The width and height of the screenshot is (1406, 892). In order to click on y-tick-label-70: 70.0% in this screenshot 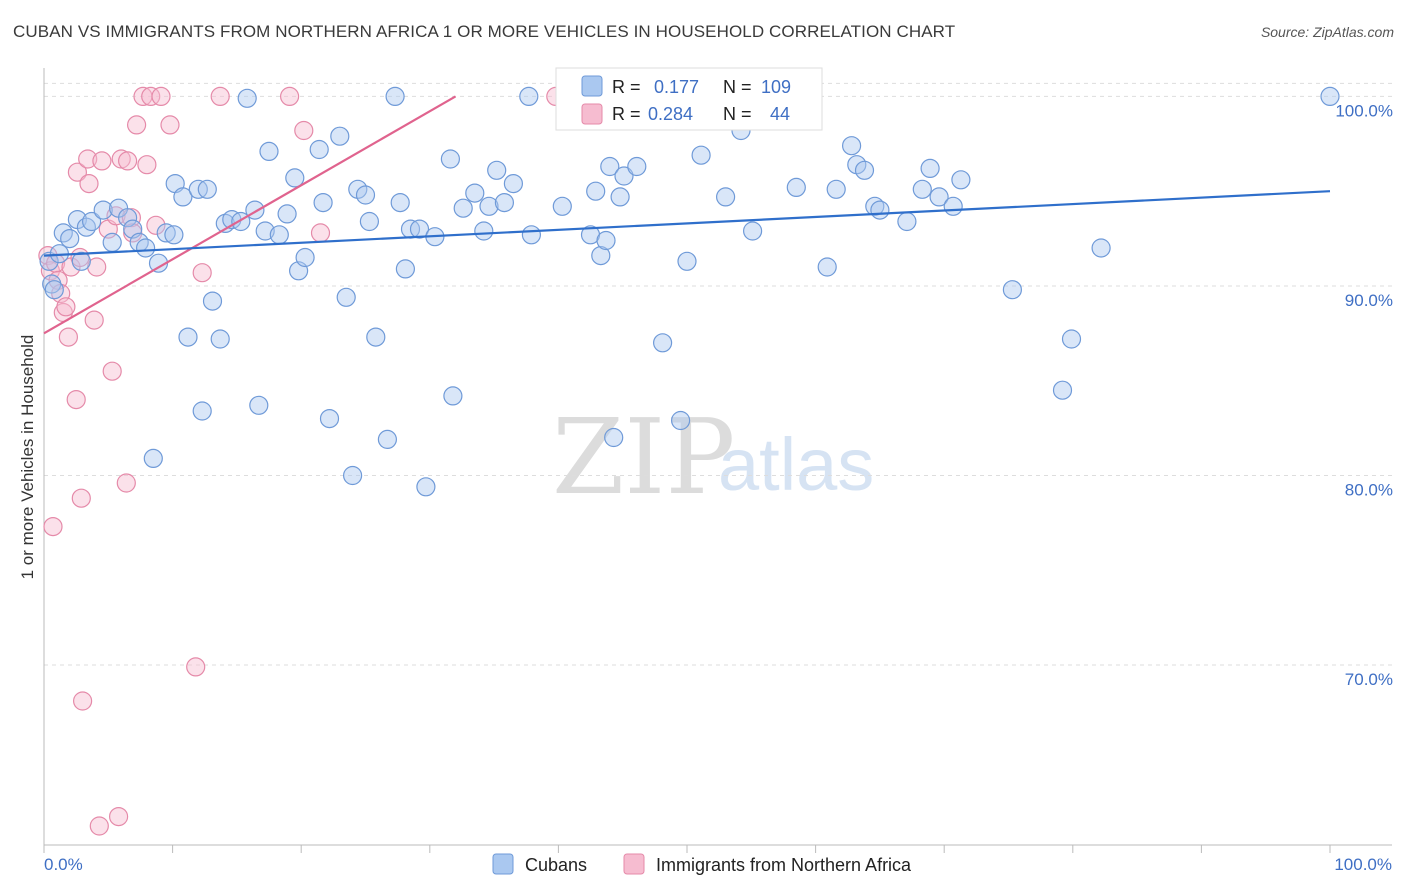, I will do `click(1369, 679)`.